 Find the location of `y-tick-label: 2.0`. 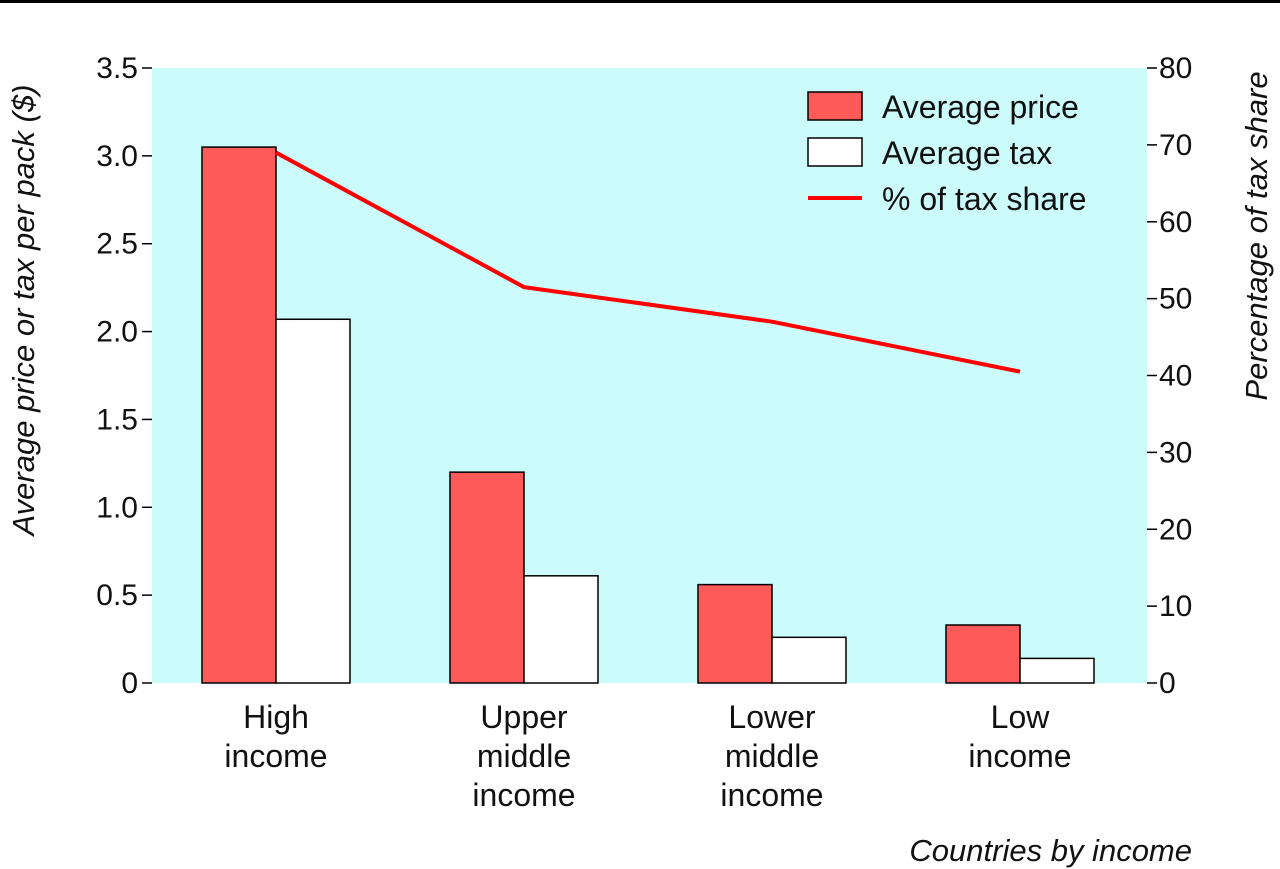

y-tick-label: 2.0 is located at coordinates (117, 332).